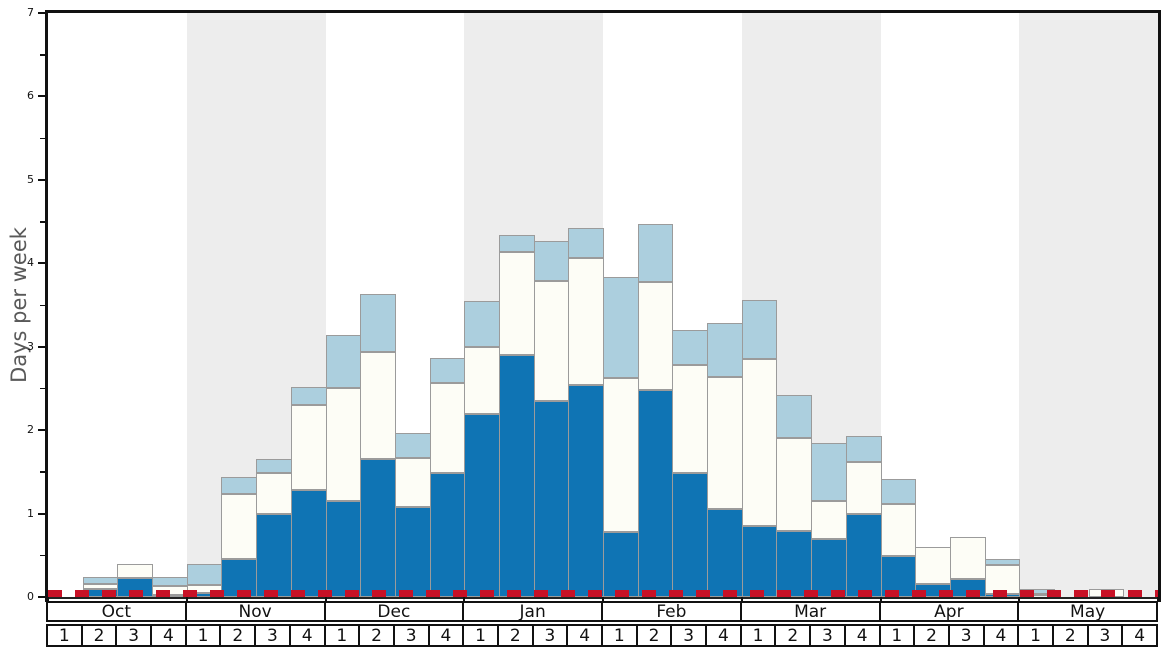 This screenshot has height=648, width=1168. I want to click on y-tick-label: 2, so click(30, 430).